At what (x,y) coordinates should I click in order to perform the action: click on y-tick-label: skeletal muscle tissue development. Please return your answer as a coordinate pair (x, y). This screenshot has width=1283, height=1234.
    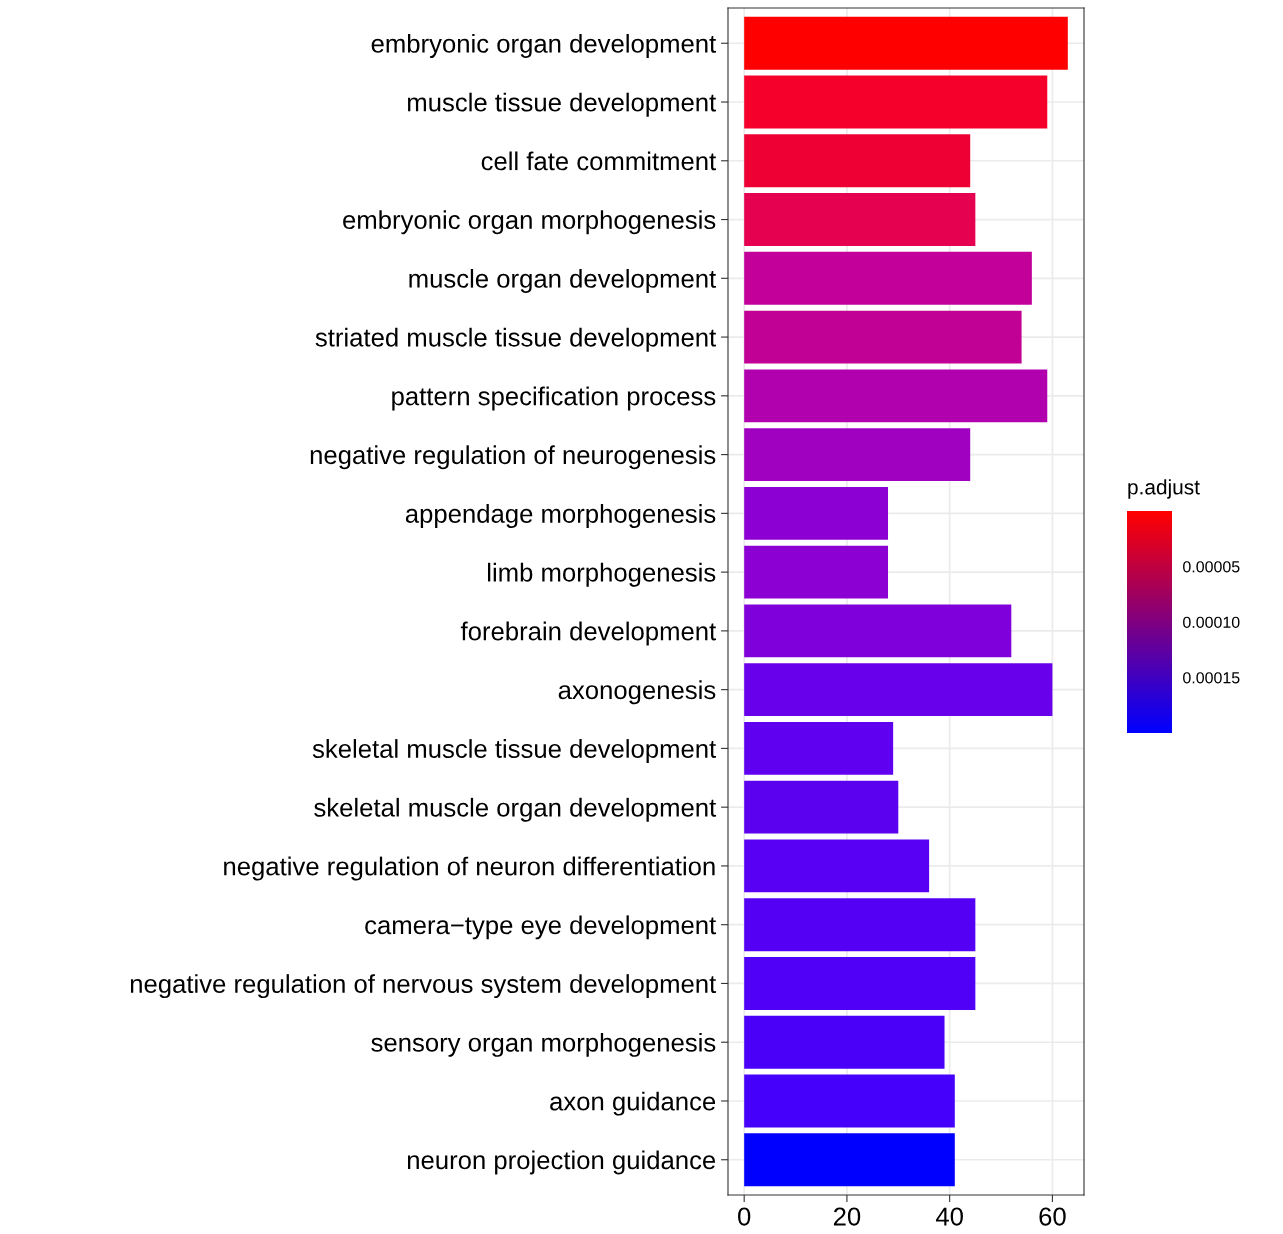
    Looking at the image, I should click on (514, 751).